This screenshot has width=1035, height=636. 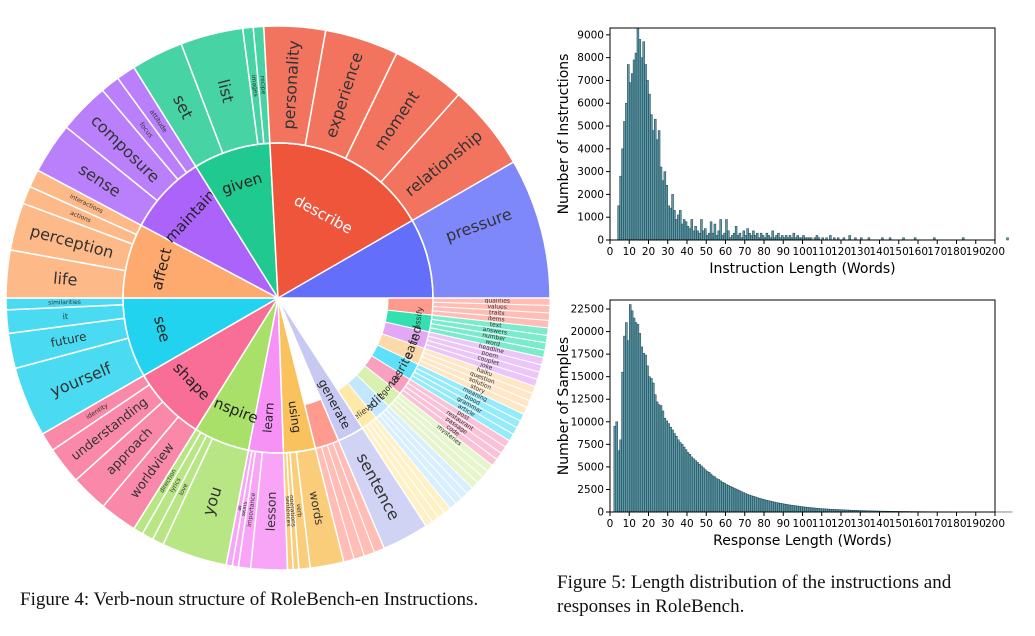 What do you see at coordinates (587, 377) in the screenshot?
I see `y-tick-label: 15000` at bounding box center [587, 377].